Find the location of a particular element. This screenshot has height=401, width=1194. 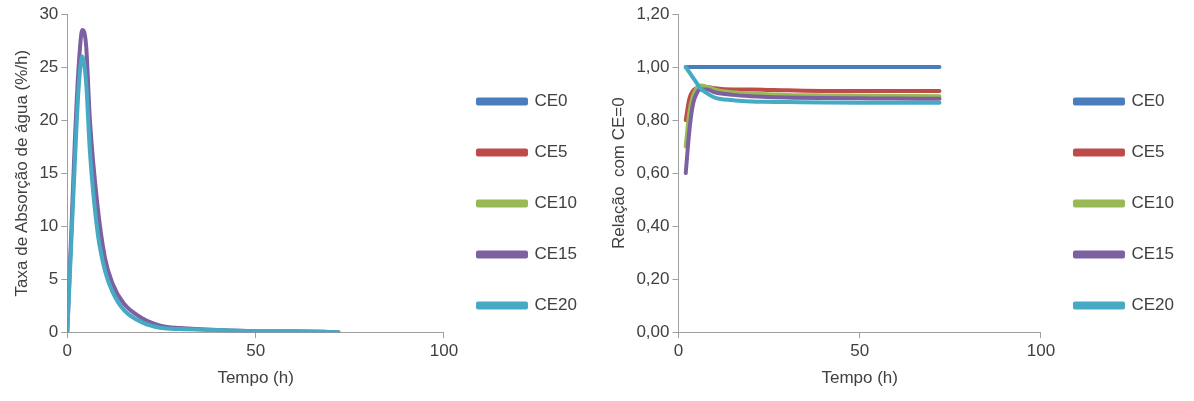

y-tick-label: 5 is located at coordinates (53, 278).